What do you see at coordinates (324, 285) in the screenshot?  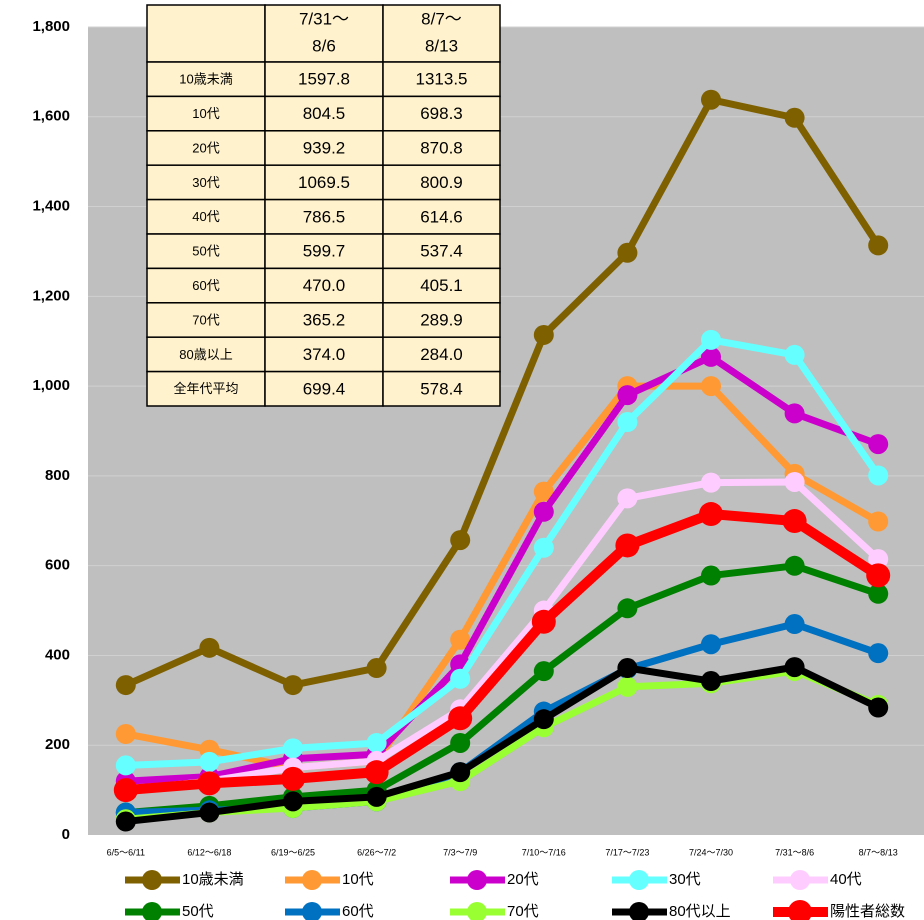 I see `table-value: 470.0` at bounding box center [324, 285].